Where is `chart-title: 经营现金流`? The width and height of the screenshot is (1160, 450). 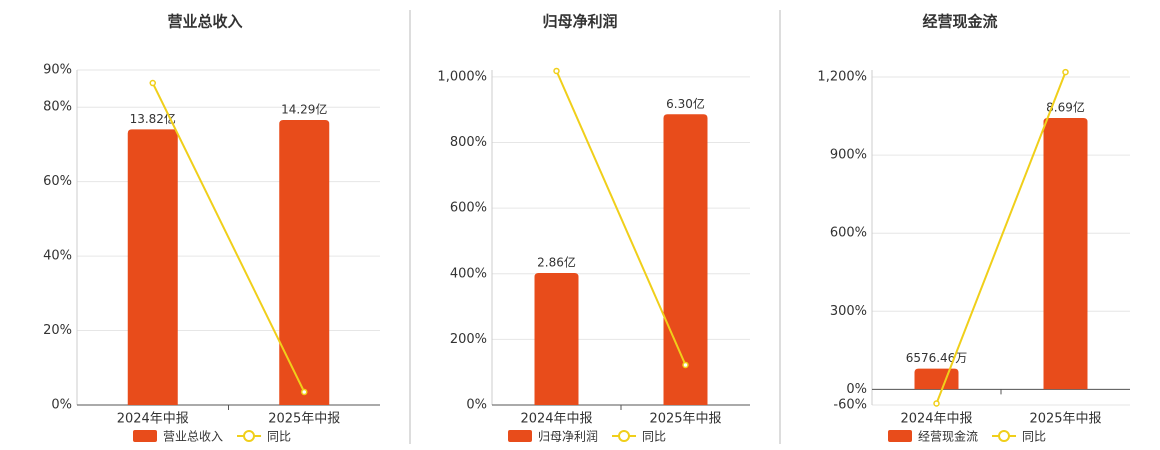
chart-title: 经营现金流 is located at coordinates (959, 22).